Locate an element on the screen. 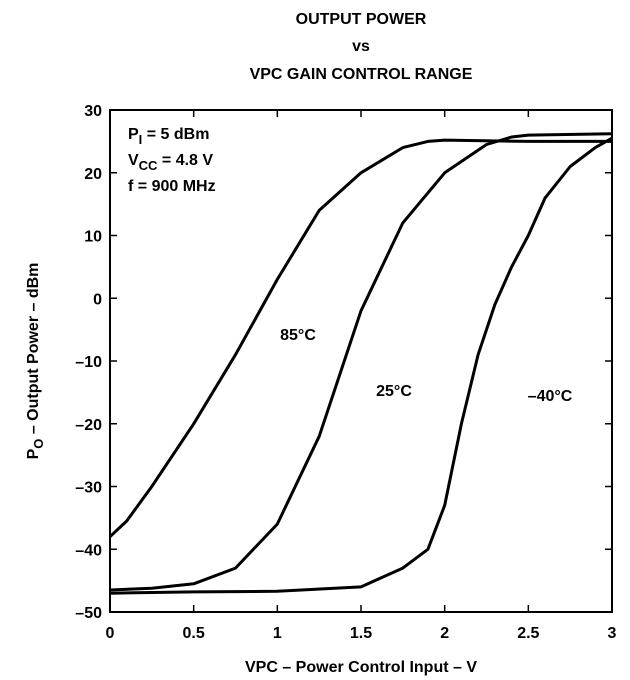 The height and width of the screenshot is (680, 630). annotation-sub: I is located at coordinates (141, 139).